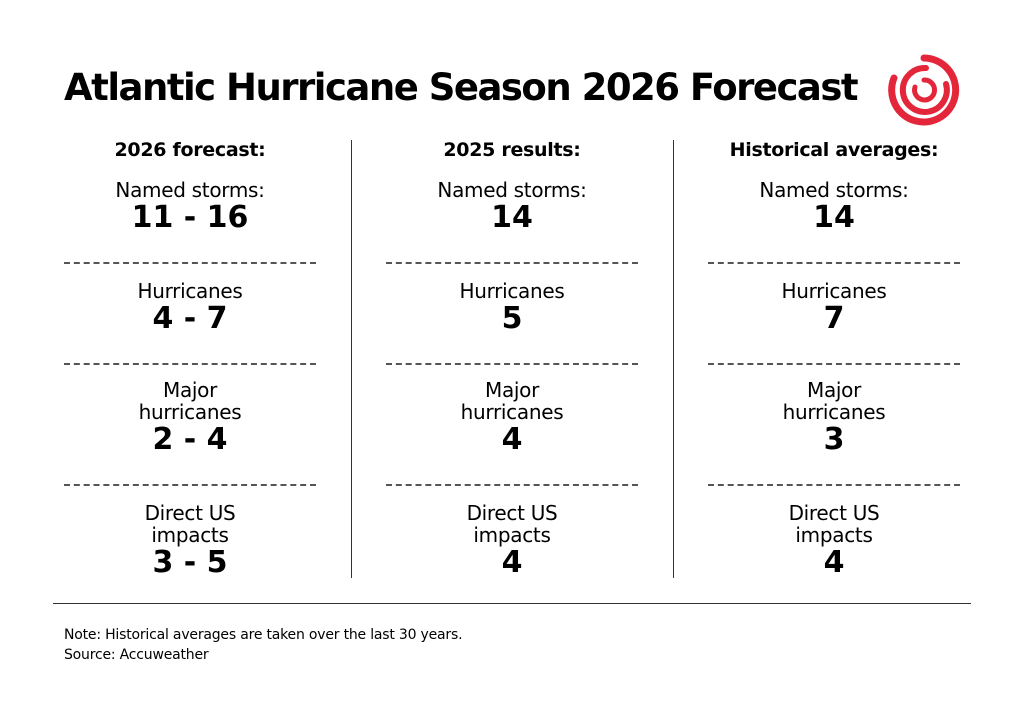  I want to click on footer-divider, so click(512, 603).